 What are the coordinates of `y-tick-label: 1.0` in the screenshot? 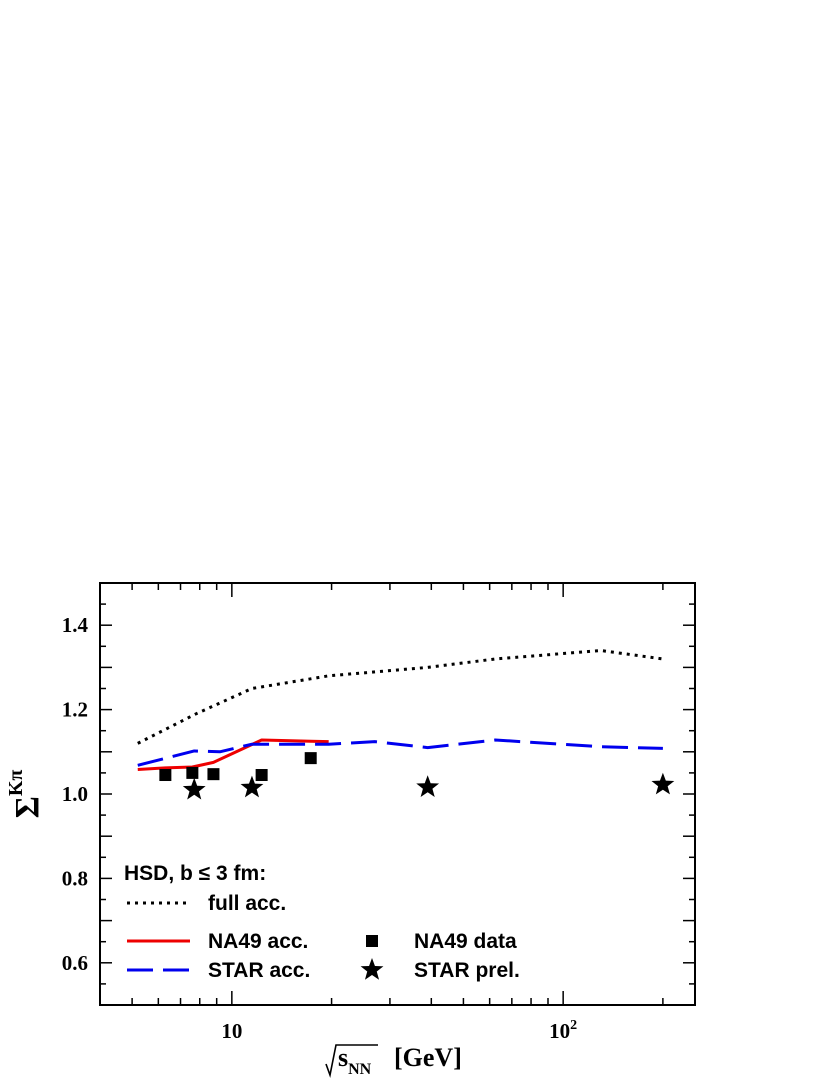 It's located at (75, 794).